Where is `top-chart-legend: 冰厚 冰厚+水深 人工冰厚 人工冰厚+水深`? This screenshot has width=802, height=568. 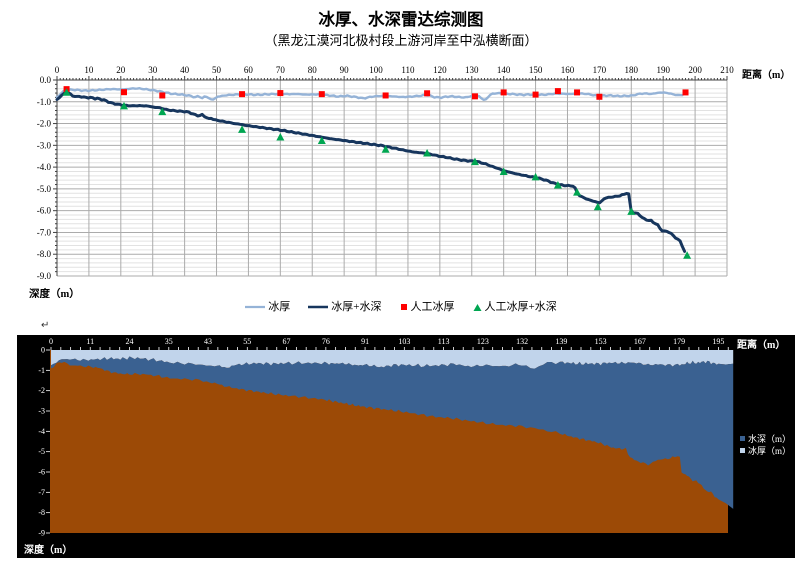
top-chart-legend: 冰厚 冰厚+水深 人工冰厚 人工冰厚+水深 is located at coordinates (401, 307).